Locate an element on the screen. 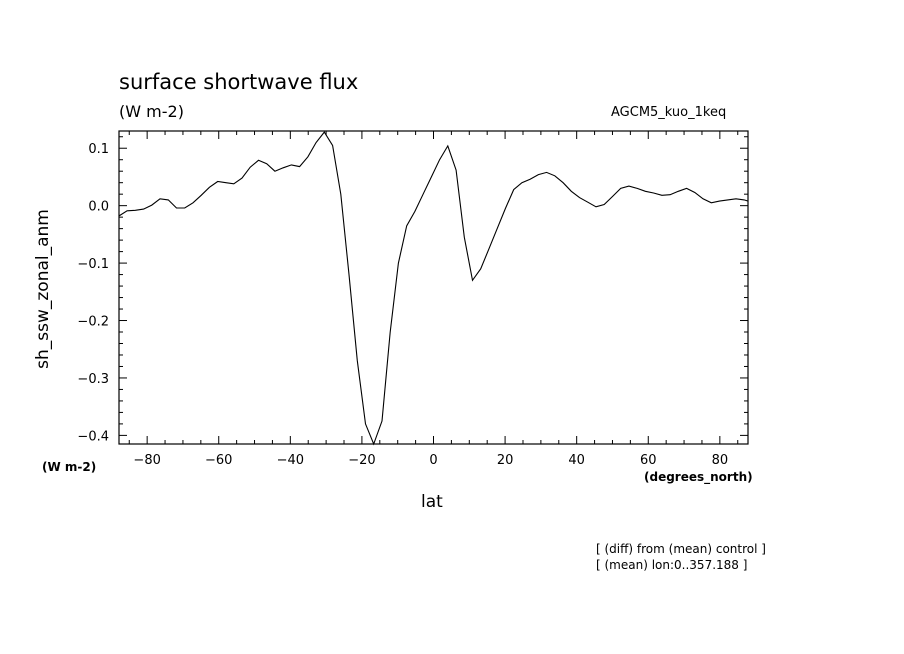  x-axis-units: (degrees_north) is located at coordinates (698, 477).